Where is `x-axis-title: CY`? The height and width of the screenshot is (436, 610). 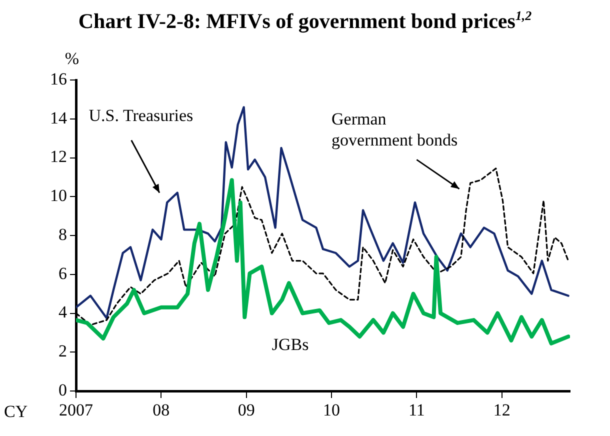
x-axis-title: CY is located at coordinates (16, 411).